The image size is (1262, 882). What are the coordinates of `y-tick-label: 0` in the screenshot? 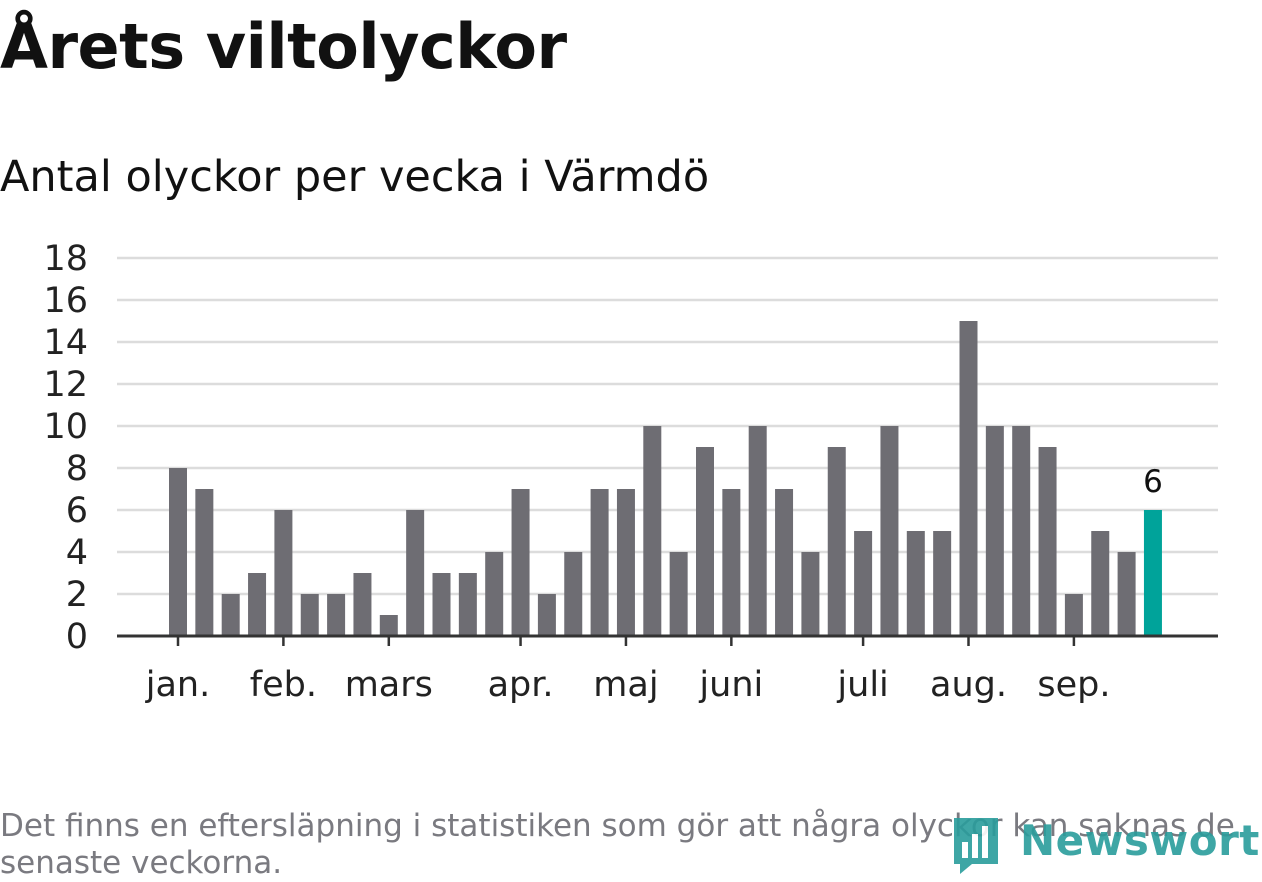 It's located at (77, 637).